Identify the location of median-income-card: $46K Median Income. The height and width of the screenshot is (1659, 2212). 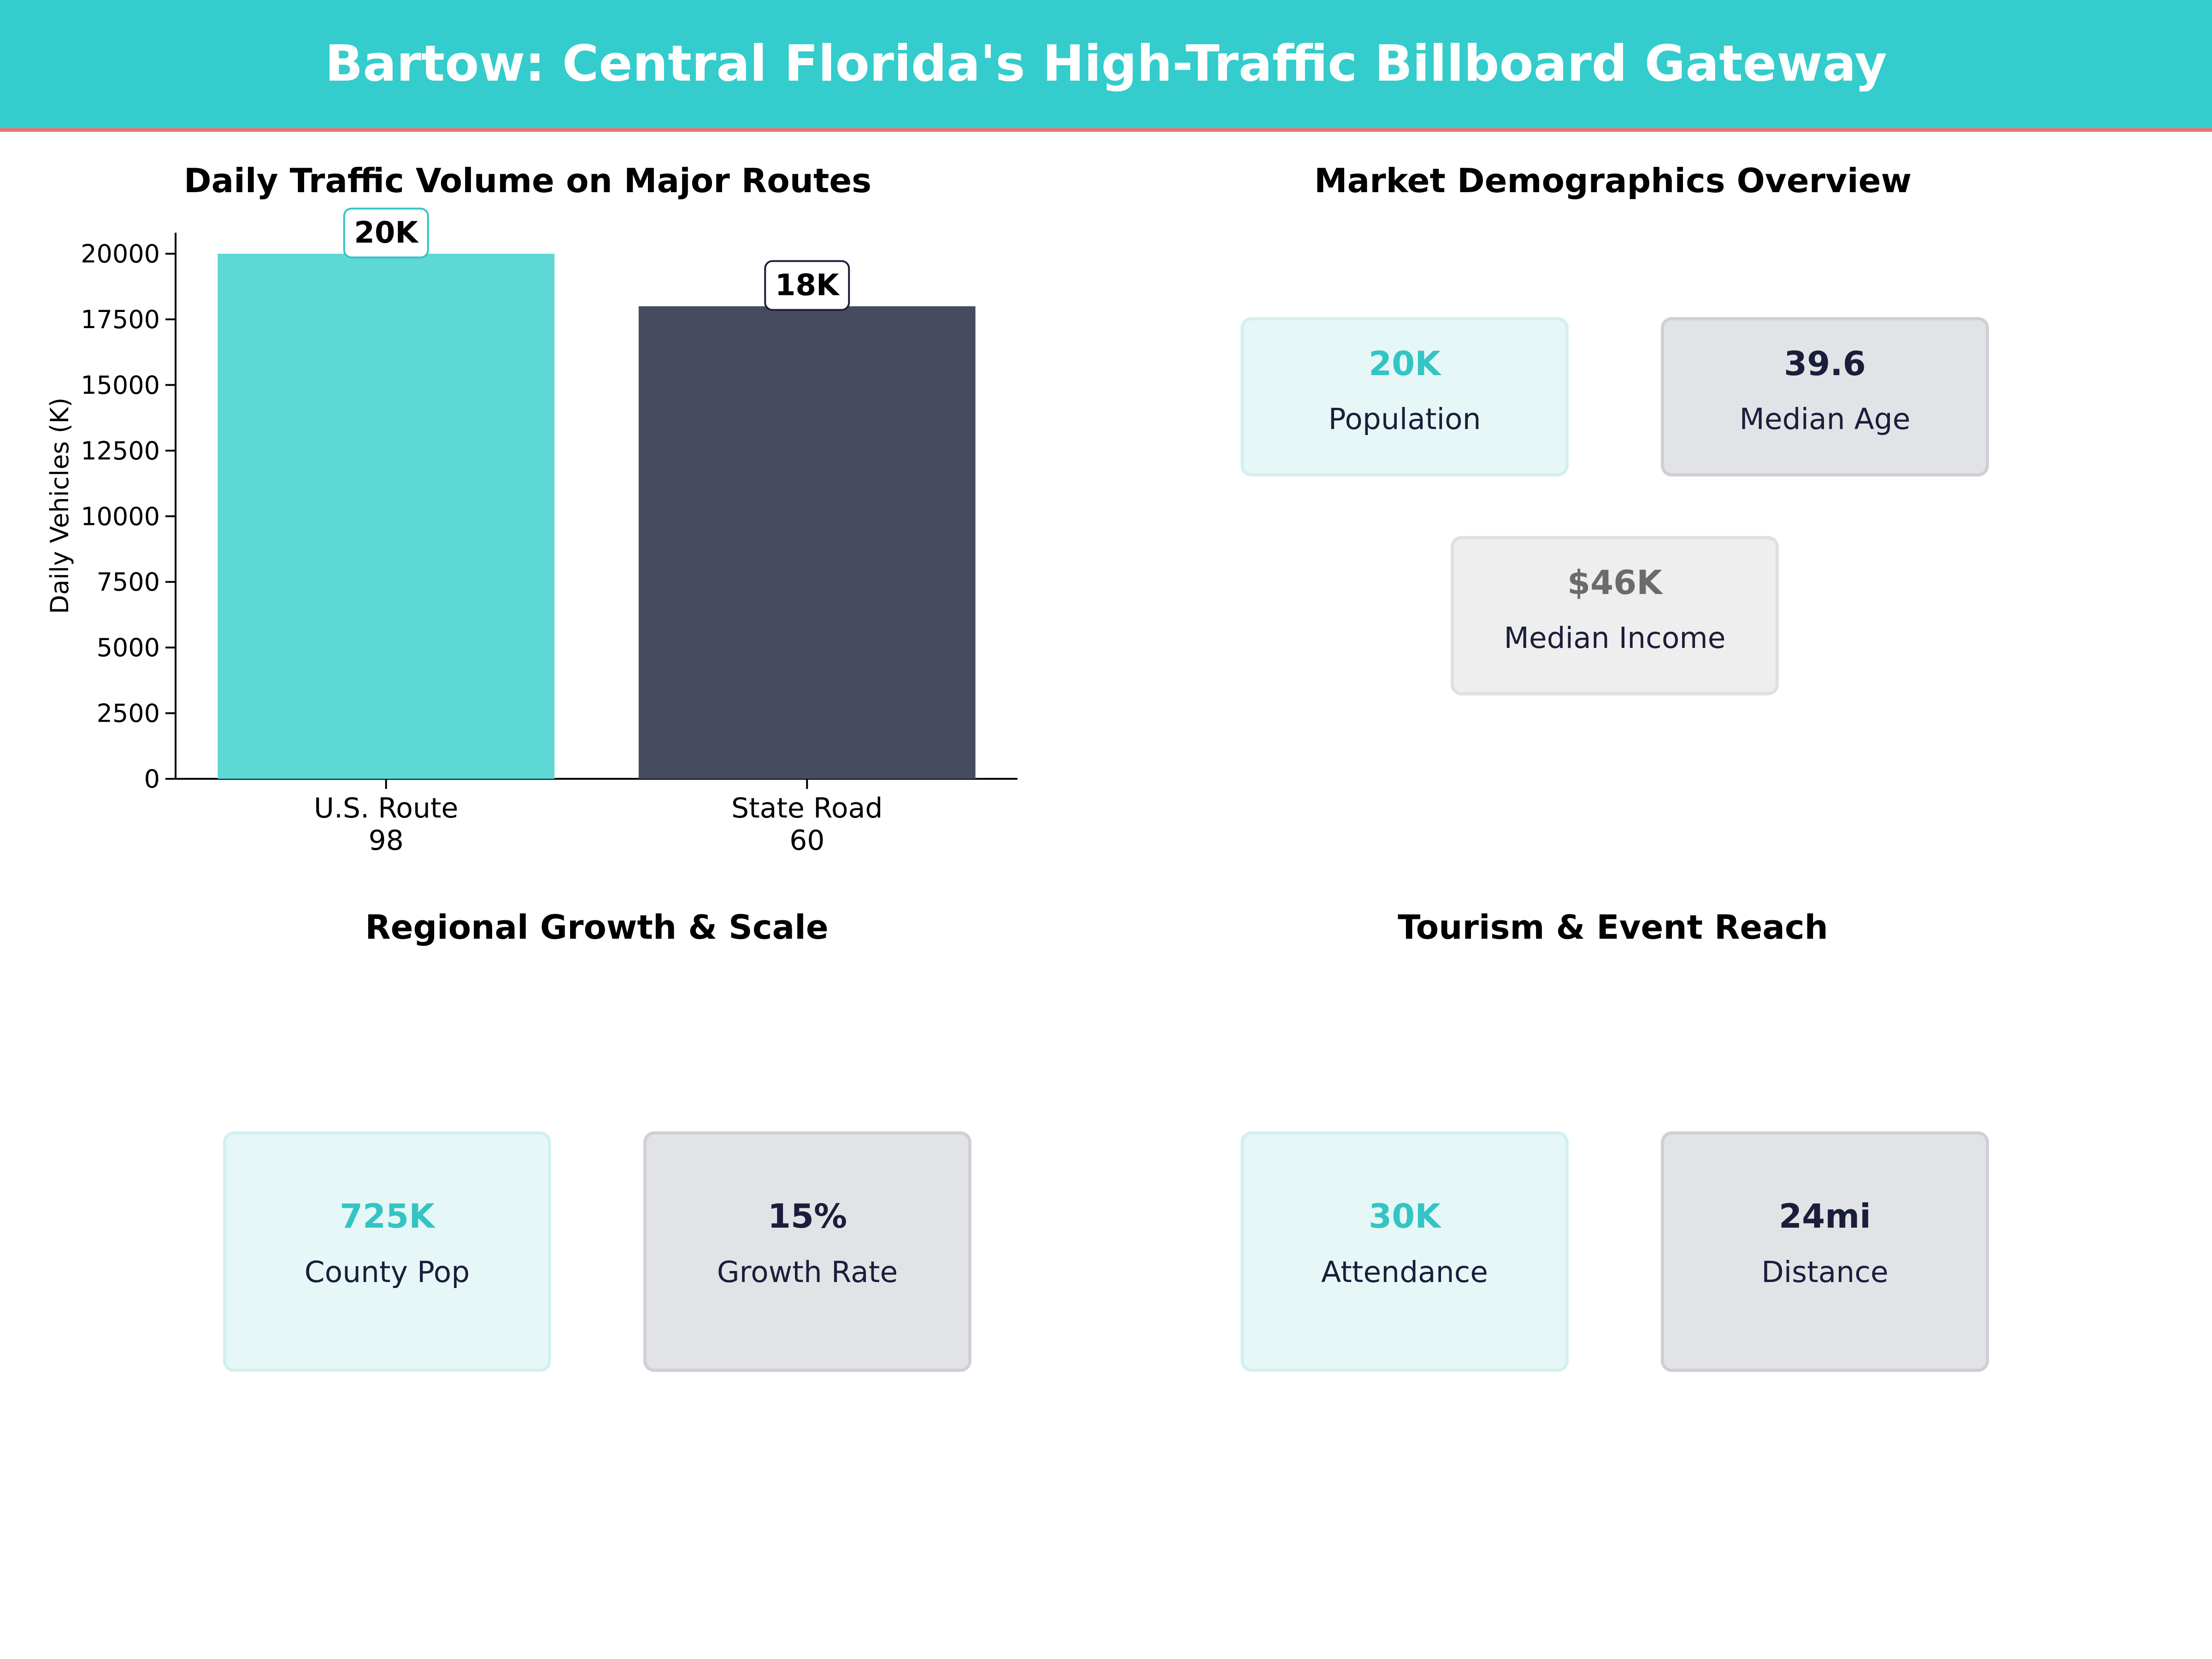
(1615, 615).